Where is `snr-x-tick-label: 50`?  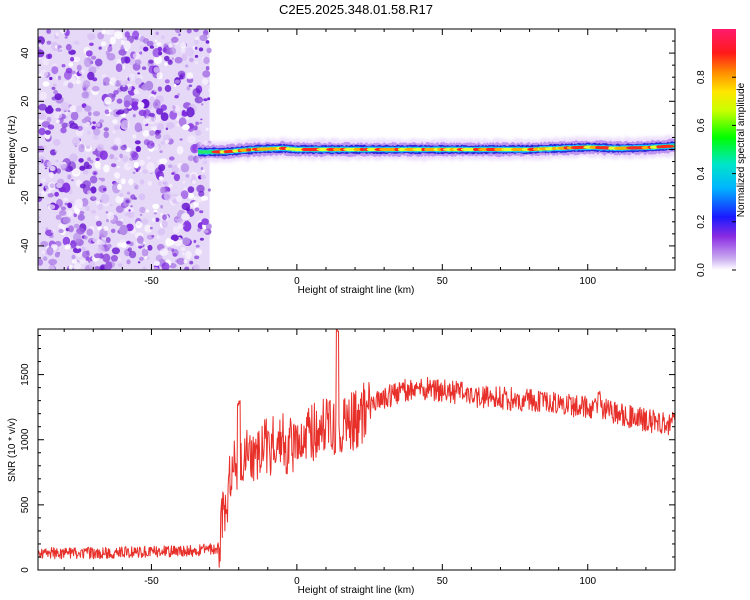
snr-x-tick-label: 50 is located at coordinates (443, 581).